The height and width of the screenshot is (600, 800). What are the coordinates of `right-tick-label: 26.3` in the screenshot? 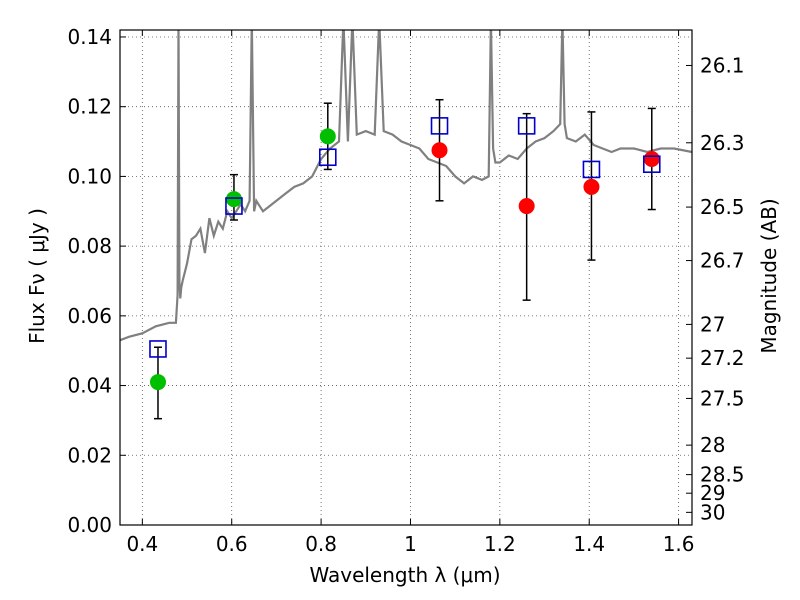 It's located at (722, 143).